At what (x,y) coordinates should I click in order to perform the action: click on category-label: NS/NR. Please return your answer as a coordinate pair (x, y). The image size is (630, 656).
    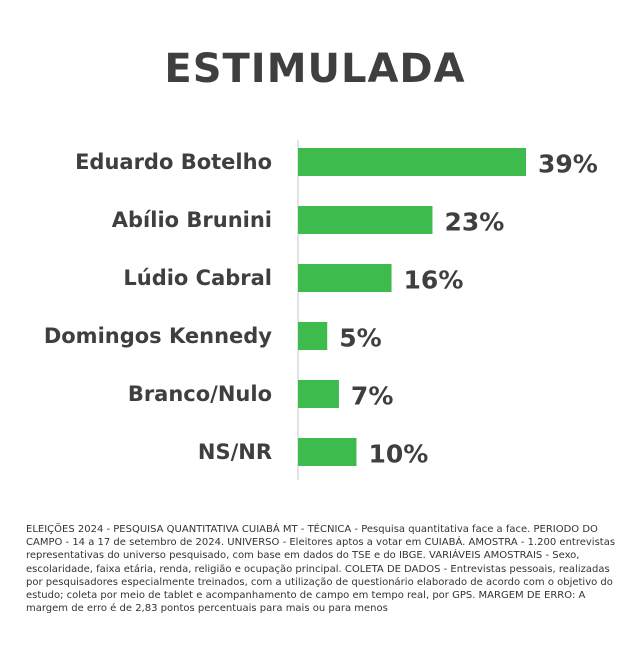
    Looking at the image, I should click on (235, 452).